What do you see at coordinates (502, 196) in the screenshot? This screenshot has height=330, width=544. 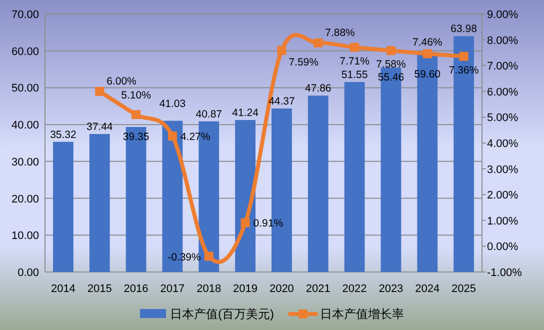 I see `y2-tick-label: 2.00%` at bounding box center [502, 196].